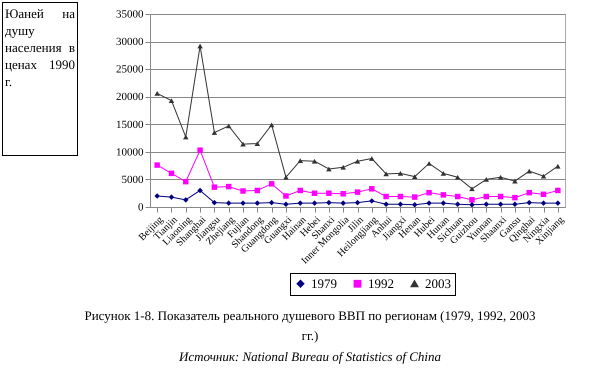 Image resolution: width=608 pixels, height=370 pixels. I want to click on y-tick-label: 25000, so click(130, 70).